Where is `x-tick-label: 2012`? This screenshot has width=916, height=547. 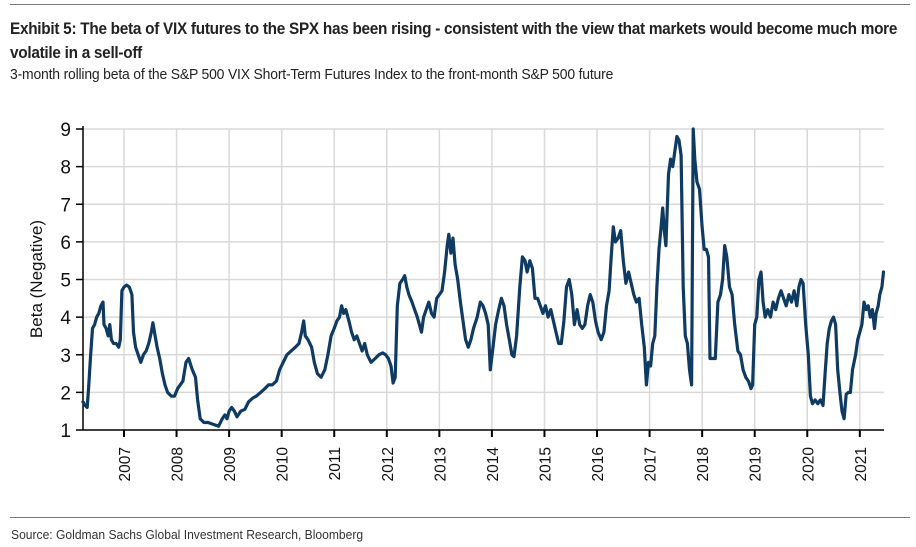
x-tick-label: 2012 is located at coordinates (388, 464).